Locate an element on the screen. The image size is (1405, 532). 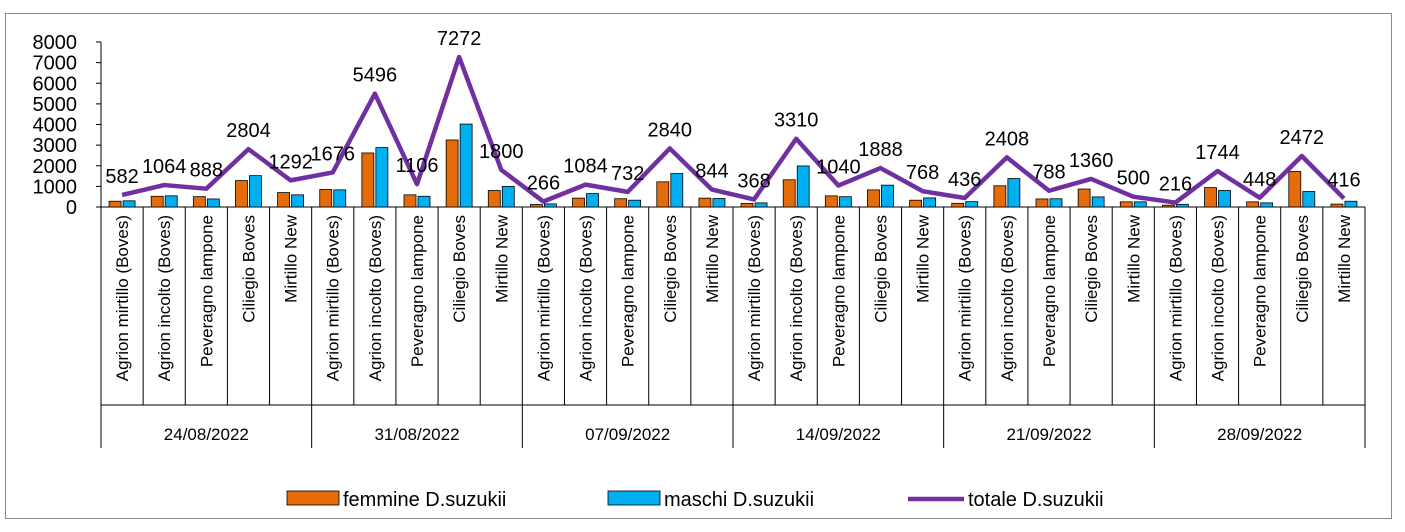
data-label-totale: 500 is located at coordinates (1133, 179).